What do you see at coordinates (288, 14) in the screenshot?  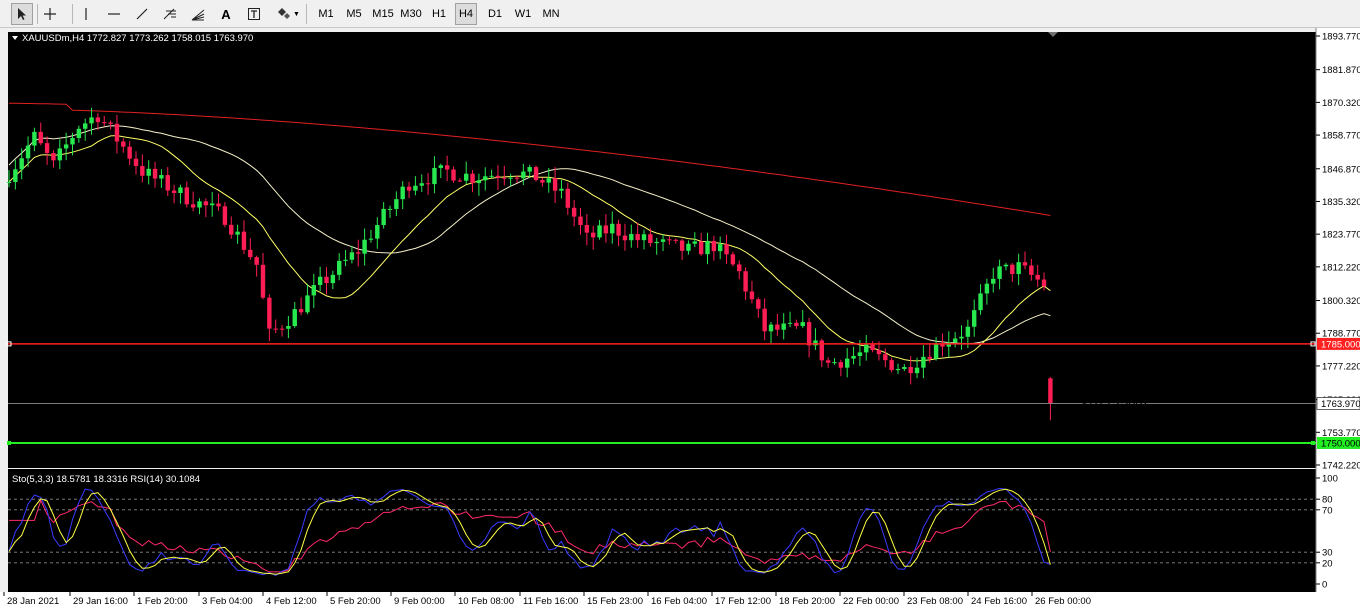 I see `shapes-tool-button: ▼` at bounding box center [288, 14].